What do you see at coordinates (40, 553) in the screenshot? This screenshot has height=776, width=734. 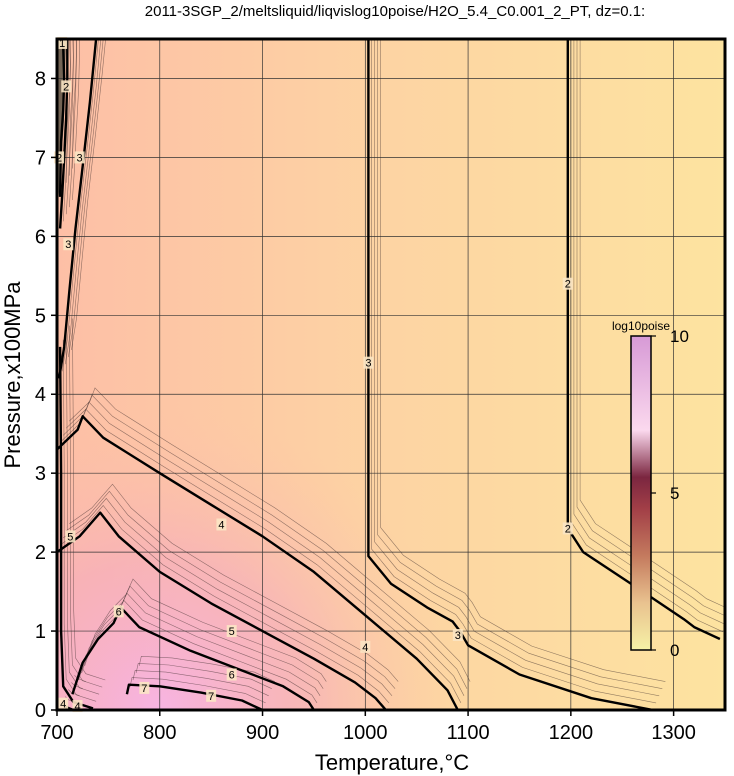 I see `y-tick-label: 2` at bounding box center [40, 553].